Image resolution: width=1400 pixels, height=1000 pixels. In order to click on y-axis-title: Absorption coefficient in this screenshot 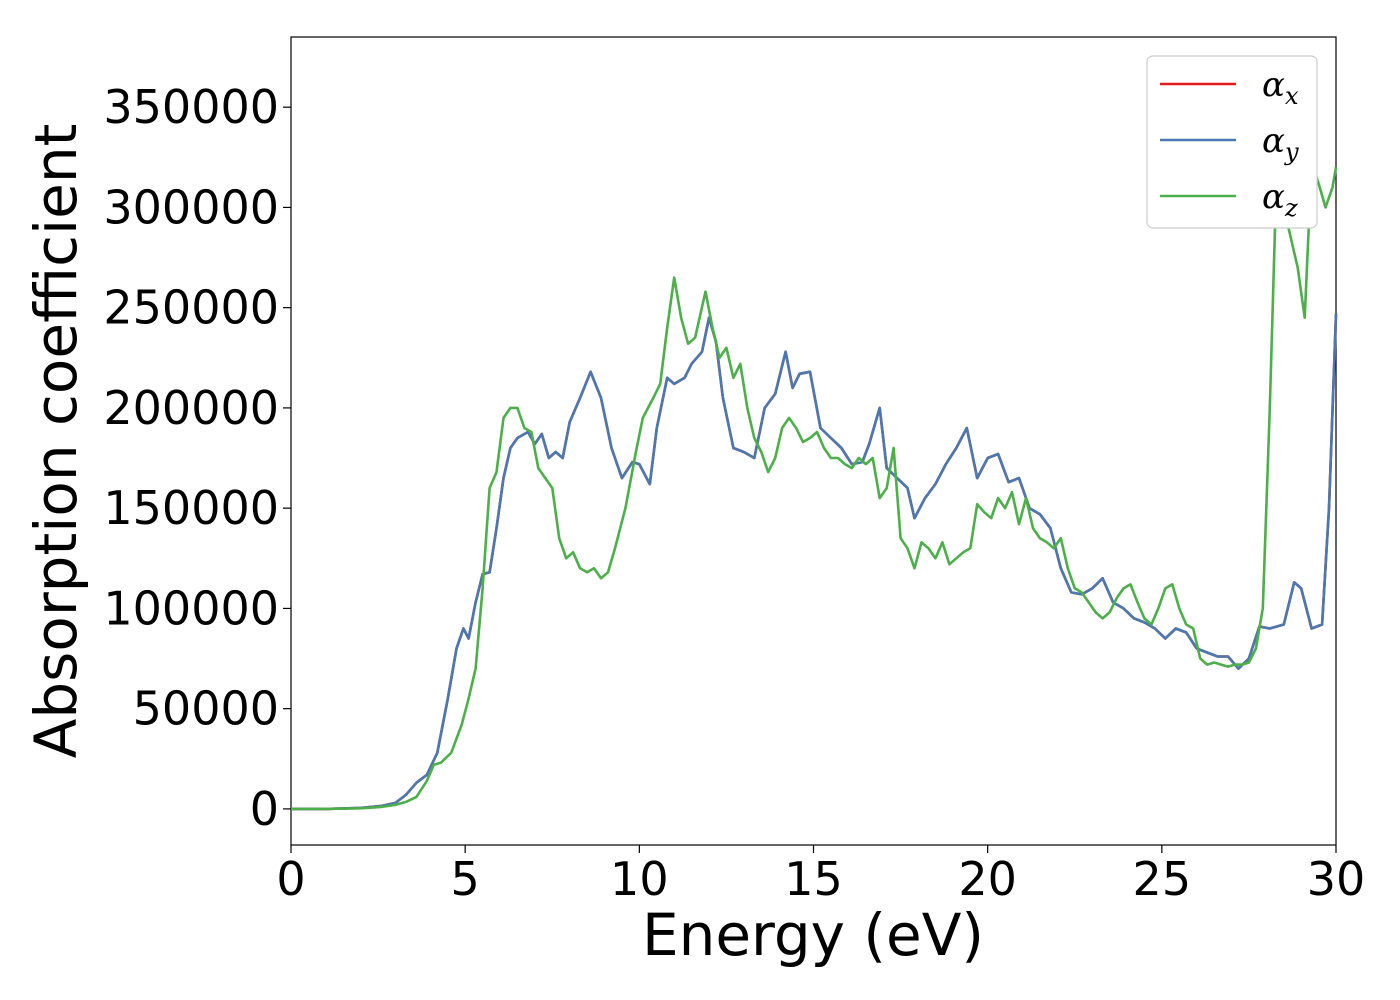, I will do `click(56, 441)`.